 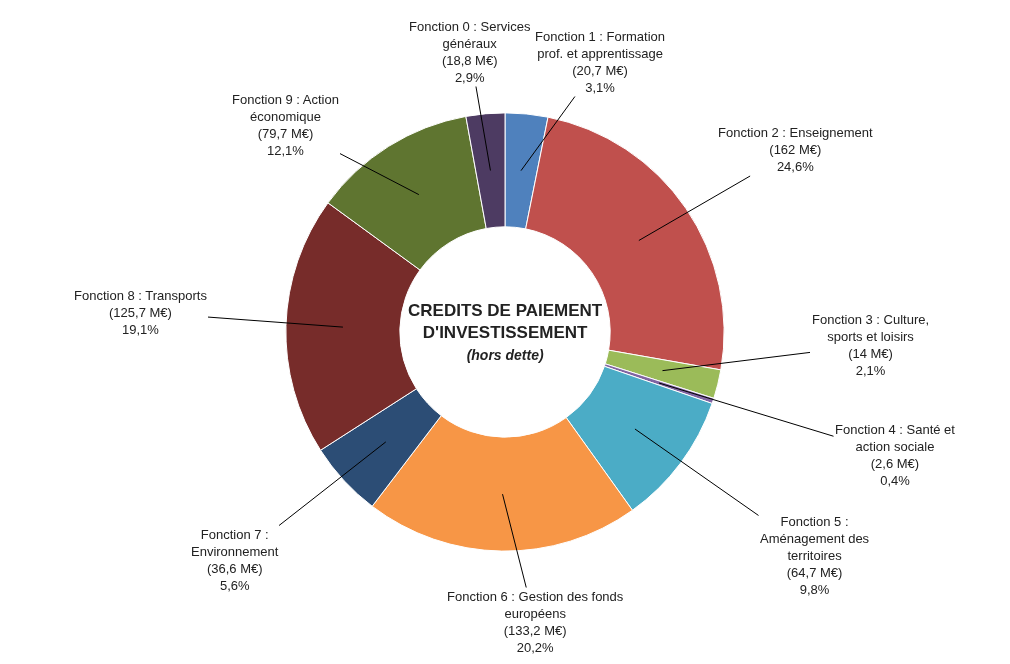 What do you see at coordinates (285, 108) in the screenshot?
I see `slice-label: Fonction 9 : Action économique` at bounding box center [285, 108].